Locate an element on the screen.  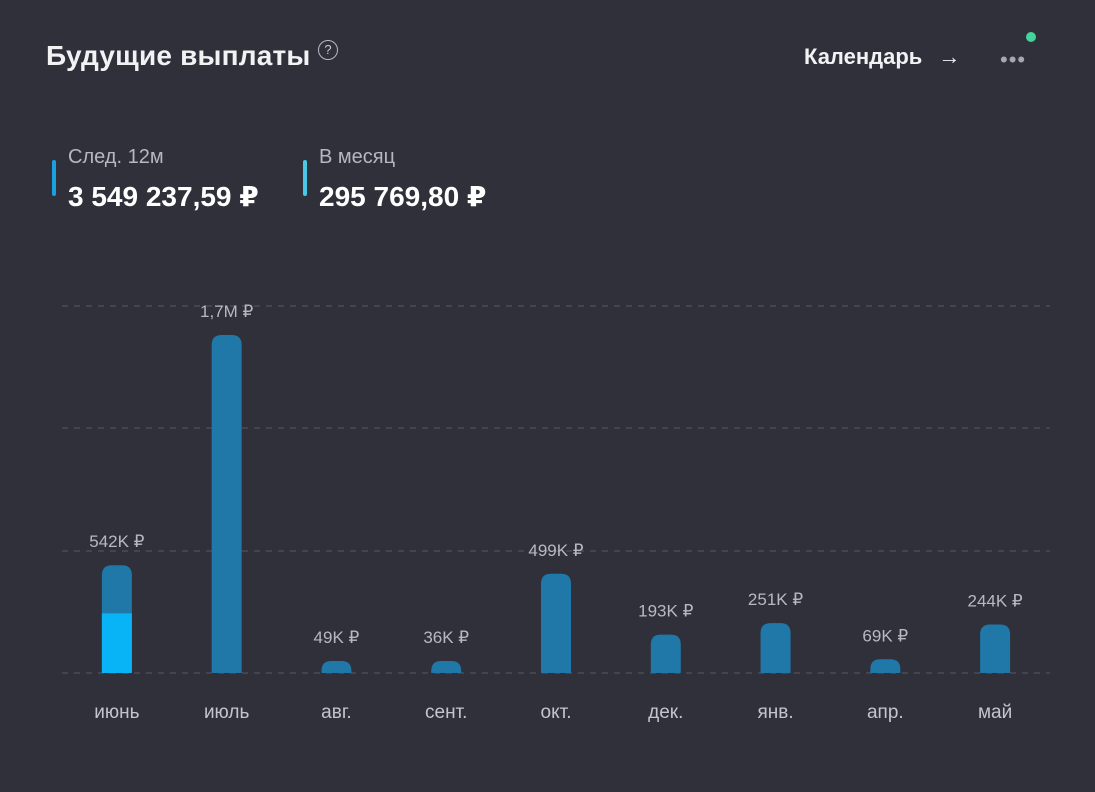
stat-month-label: В месяц is located at coordinates (357, 157).